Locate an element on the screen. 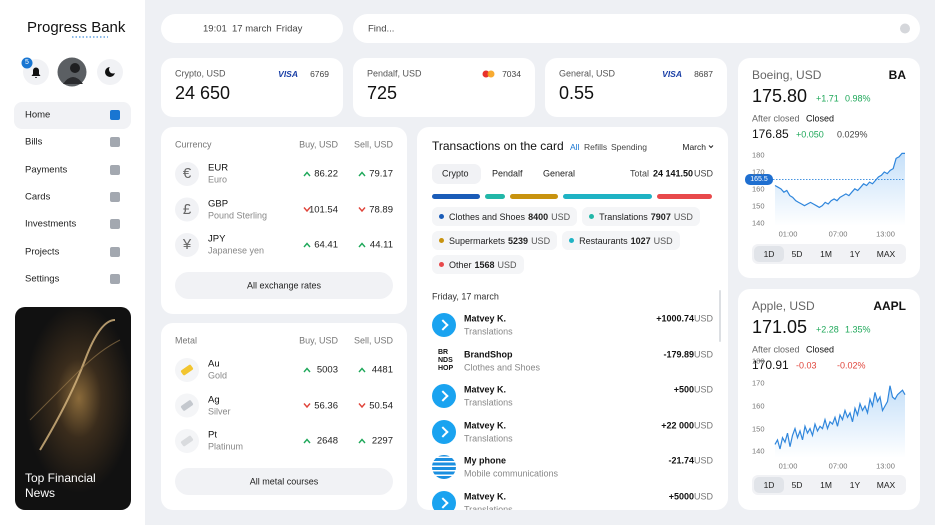 This screenshot has height=525, width=935. metal-button is located at coordinates (284, 481).